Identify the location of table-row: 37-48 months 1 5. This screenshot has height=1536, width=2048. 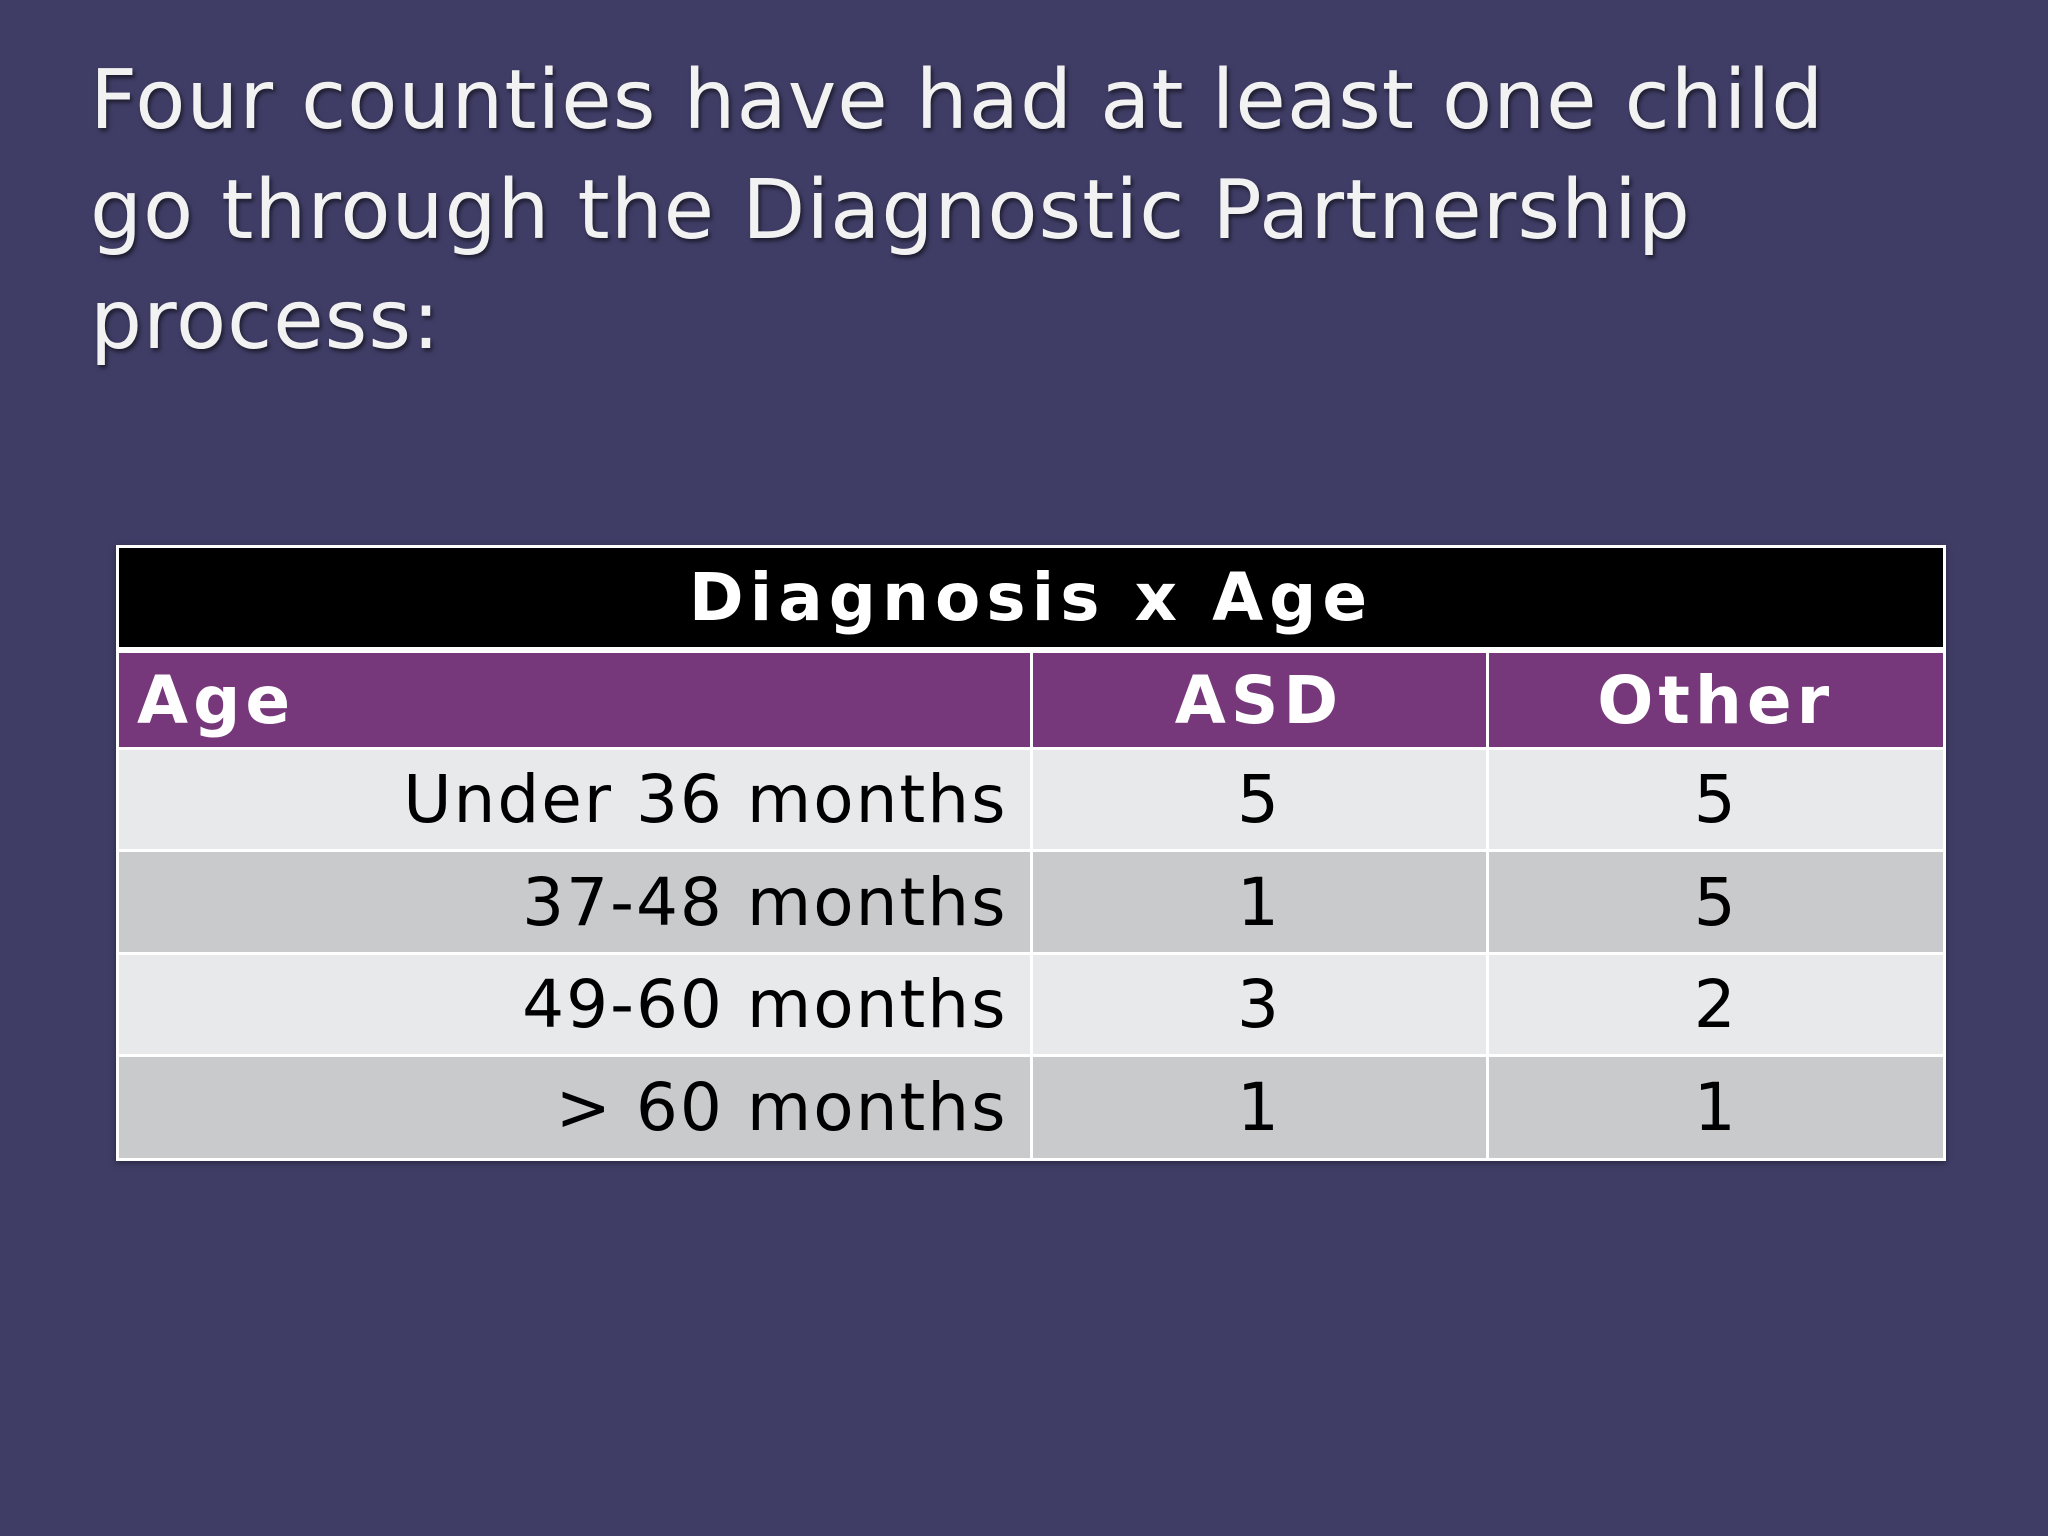
(1031, 901).